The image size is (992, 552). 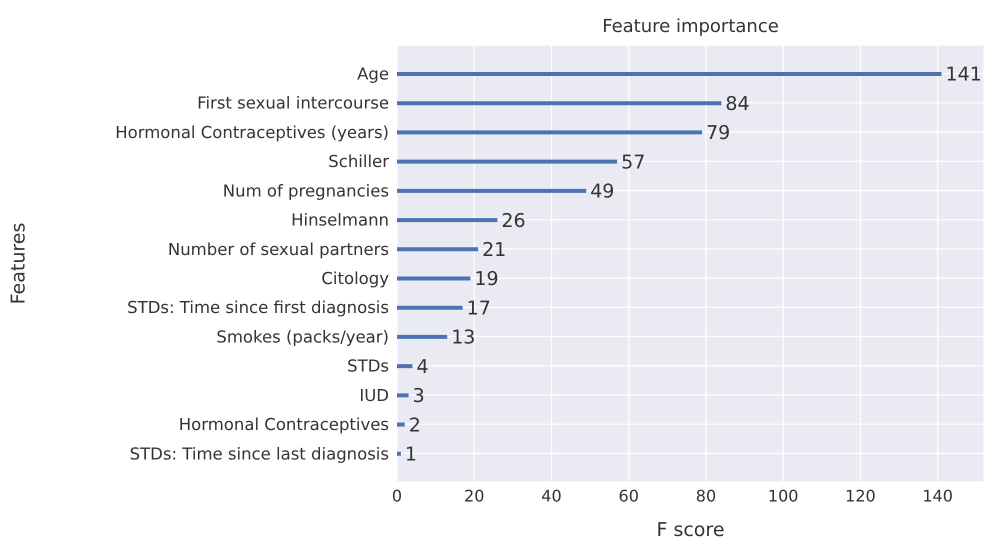 I want to click on y-tick-label: Number of sexual partners, so click(x=278, y=249).